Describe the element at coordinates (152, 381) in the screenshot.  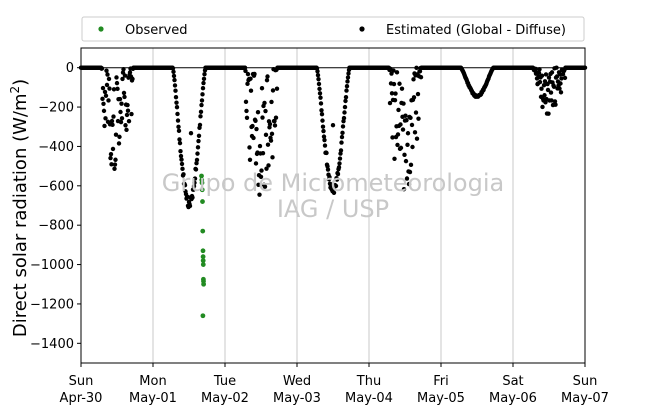
I see `x-tick-day-2017-05-01: Mon` at that location.